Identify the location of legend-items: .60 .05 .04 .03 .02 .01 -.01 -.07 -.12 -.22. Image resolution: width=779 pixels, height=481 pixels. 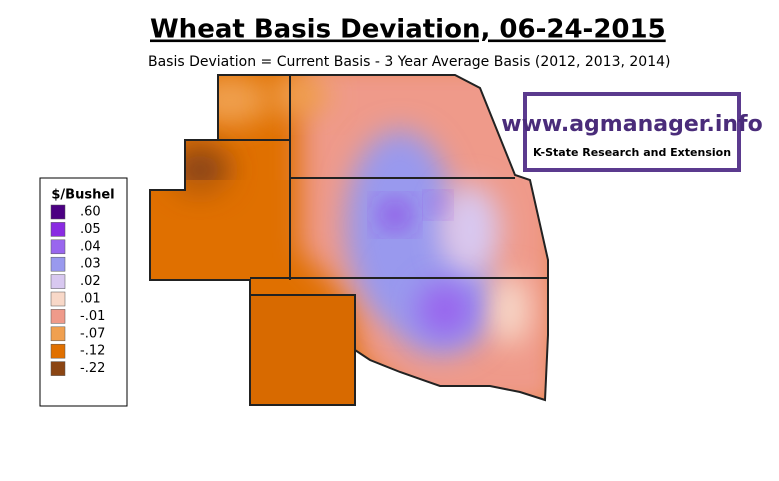
(77, 290).